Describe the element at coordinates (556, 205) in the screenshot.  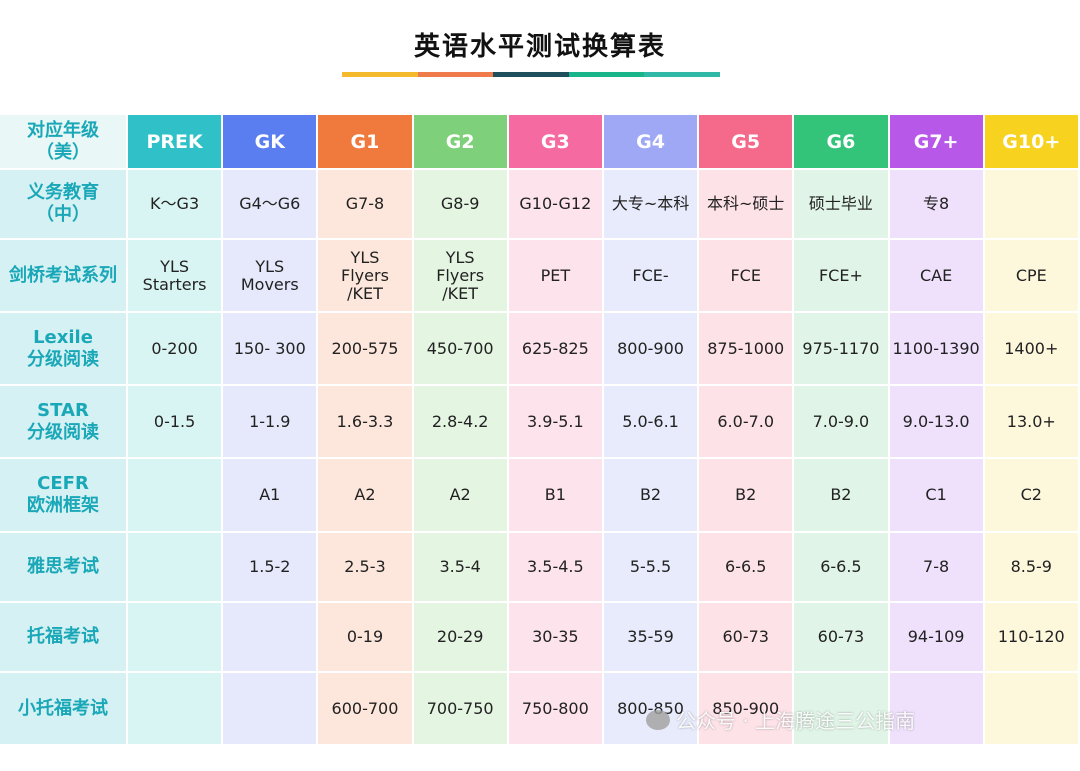
I see `table-cell: G10-G12` at that location.